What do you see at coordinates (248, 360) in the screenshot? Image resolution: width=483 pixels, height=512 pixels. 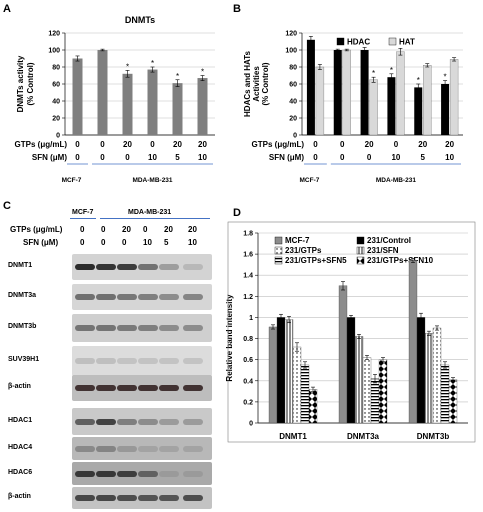 I see `chart-d-ytick-label: 0.6` at bounding box center [248, 360].